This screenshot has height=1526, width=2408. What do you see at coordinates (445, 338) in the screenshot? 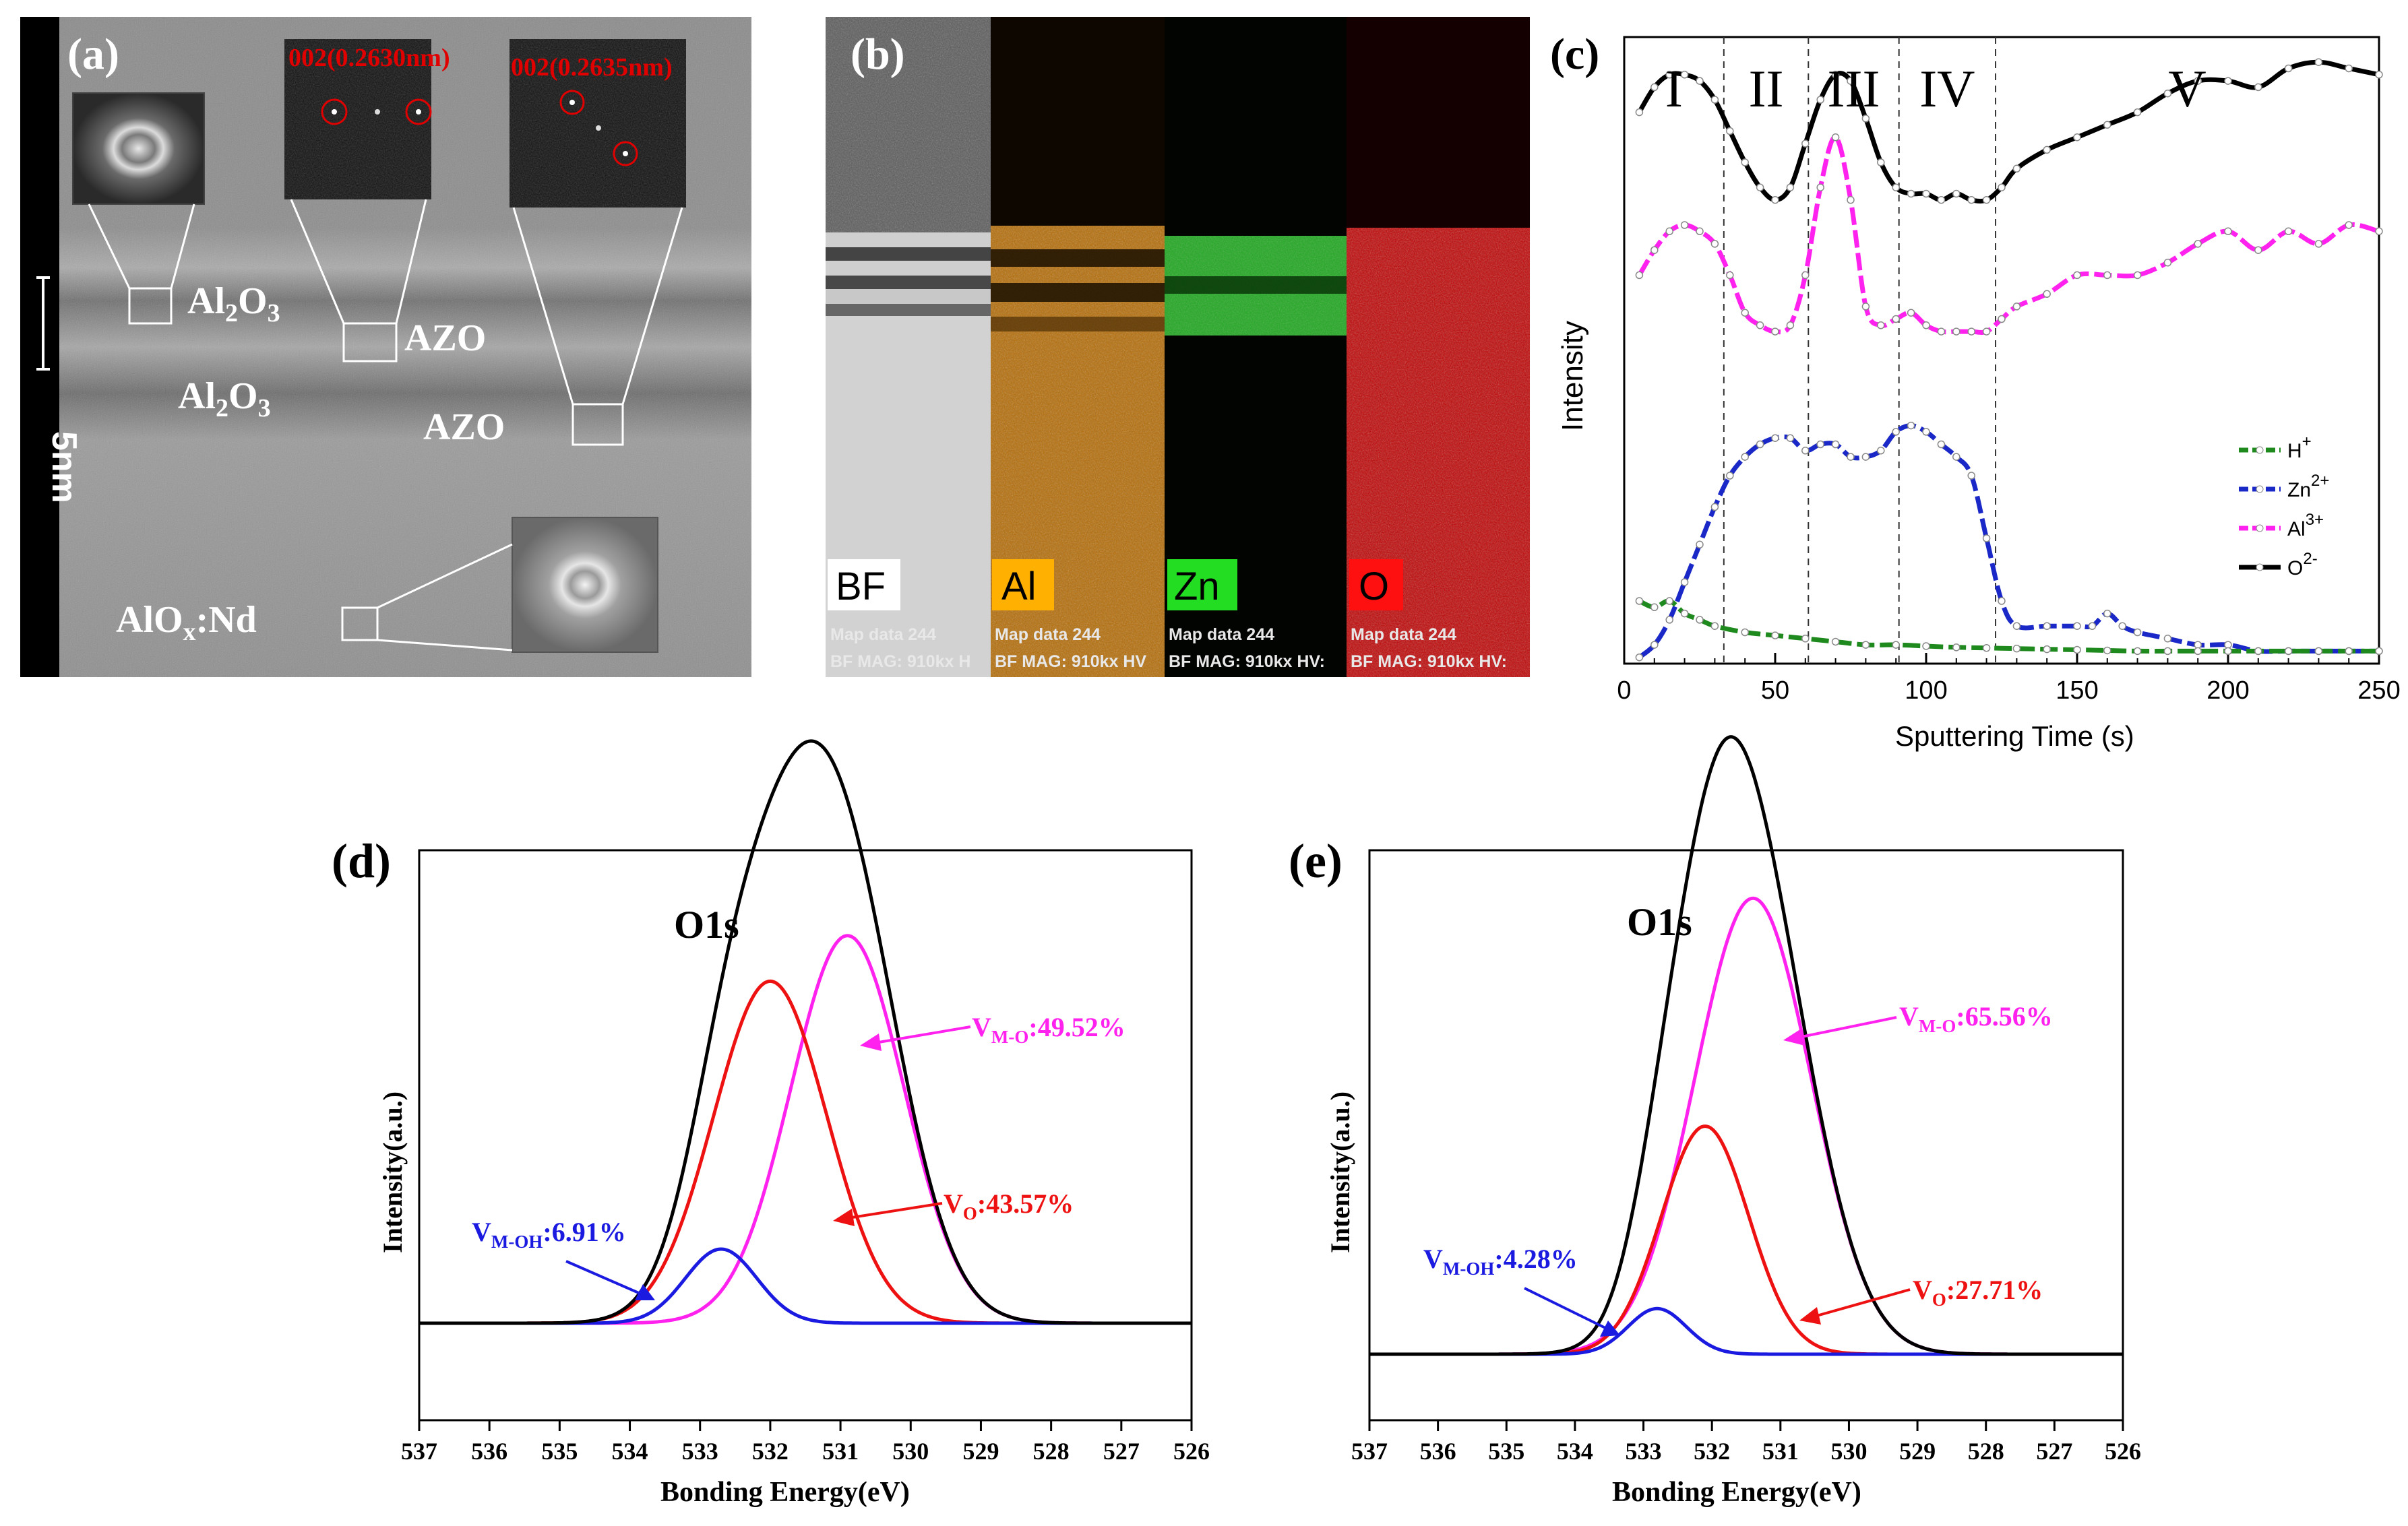
I see `layer-label-azo-top: AZO` at bounding box center [445, 338].